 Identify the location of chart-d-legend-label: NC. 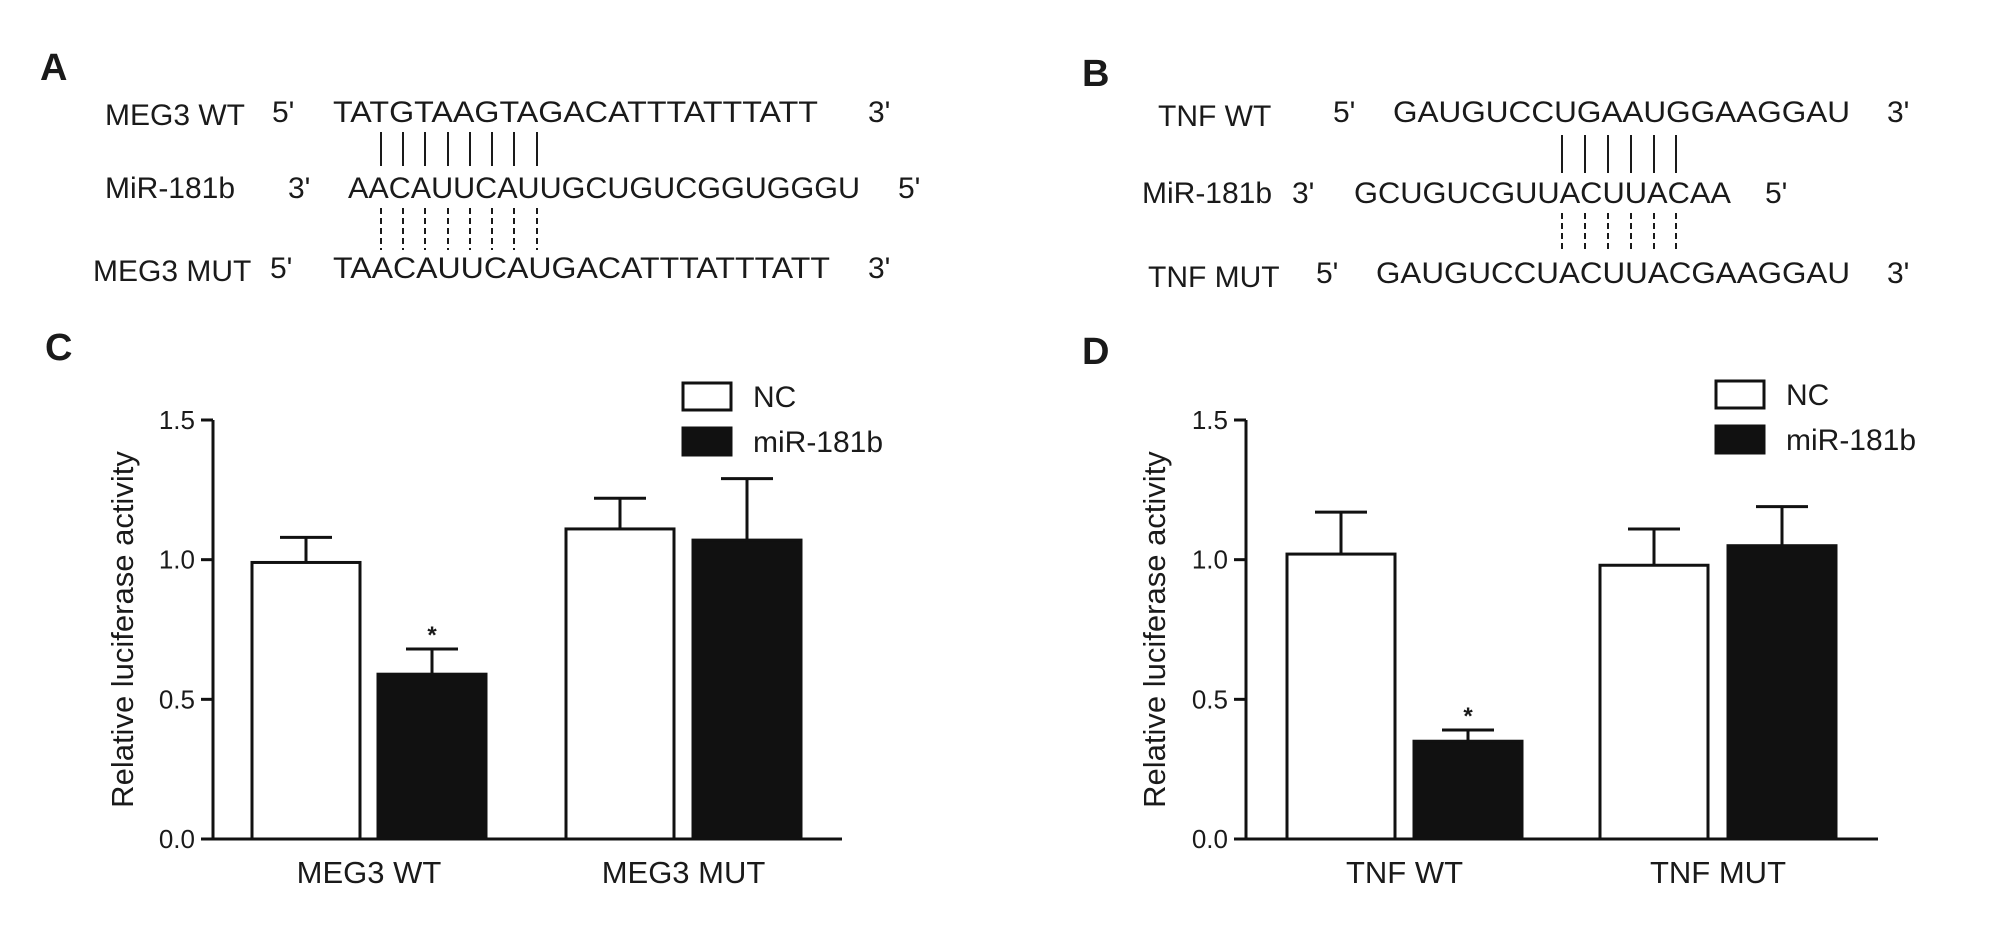
(1807, 395).